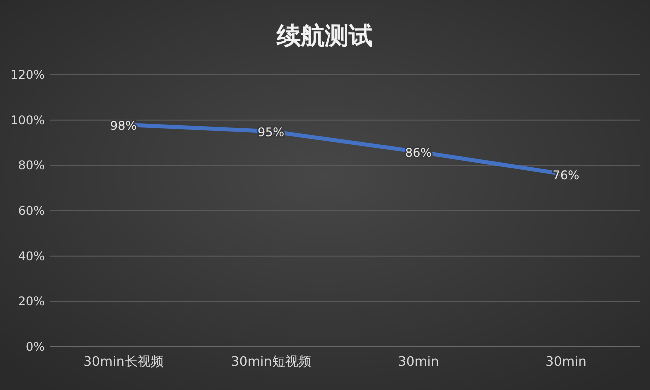 The height and width of the screenshot is (390, 650). What do you see at coordinates (31, 256) in the screenshot?
I see `y-tick-label: 40%` at bounding box center [31, 256].